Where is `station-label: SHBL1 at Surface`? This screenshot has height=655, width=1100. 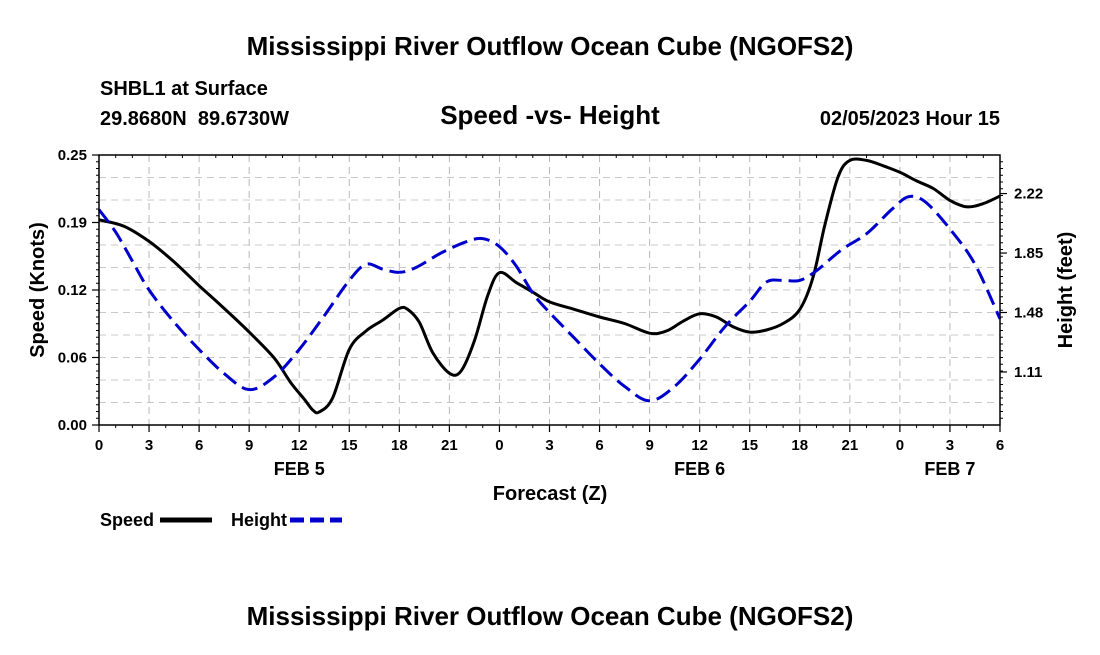 station-label: SHBL1 at Surface is located at coordinates (184, 89).